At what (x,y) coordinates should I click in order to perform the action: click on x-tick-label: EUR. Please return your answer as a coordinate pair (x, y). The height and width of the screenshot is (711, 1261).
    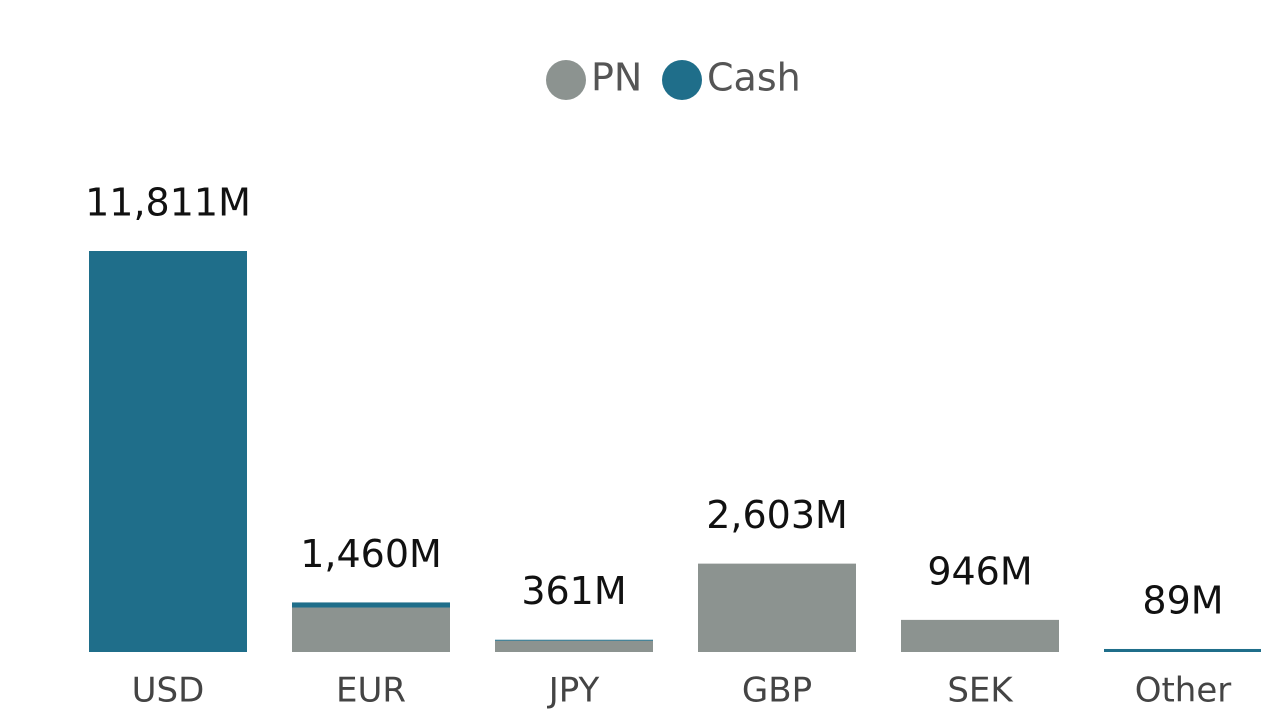
    Looking at the image, I should click on (371, 691).